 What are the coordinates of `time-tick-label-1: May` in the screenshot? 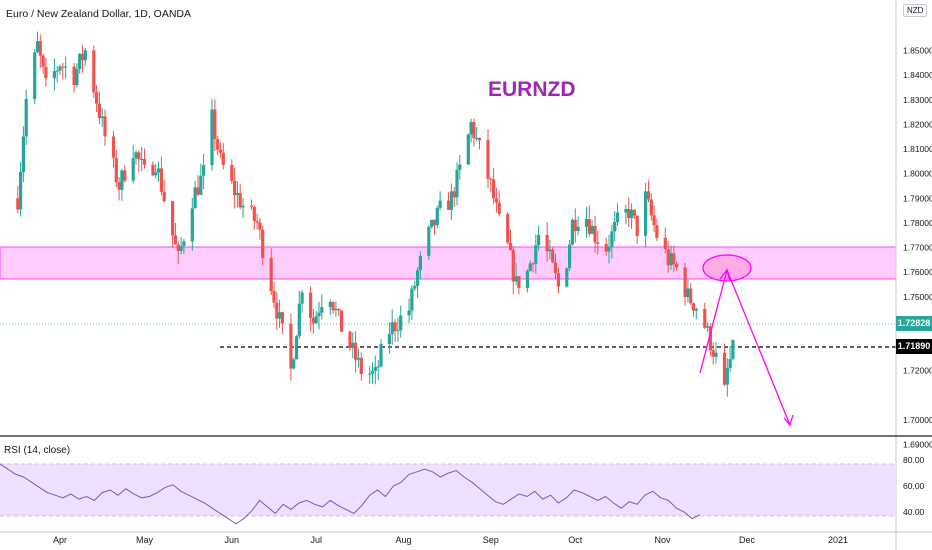 It's located at (145, 540).